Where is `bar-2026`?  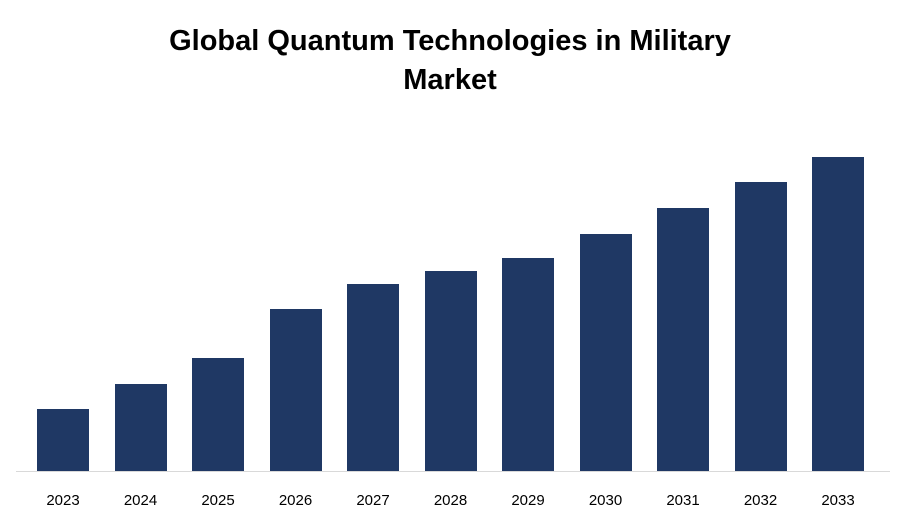 bar-2026 is located at coordinates (295, 390).